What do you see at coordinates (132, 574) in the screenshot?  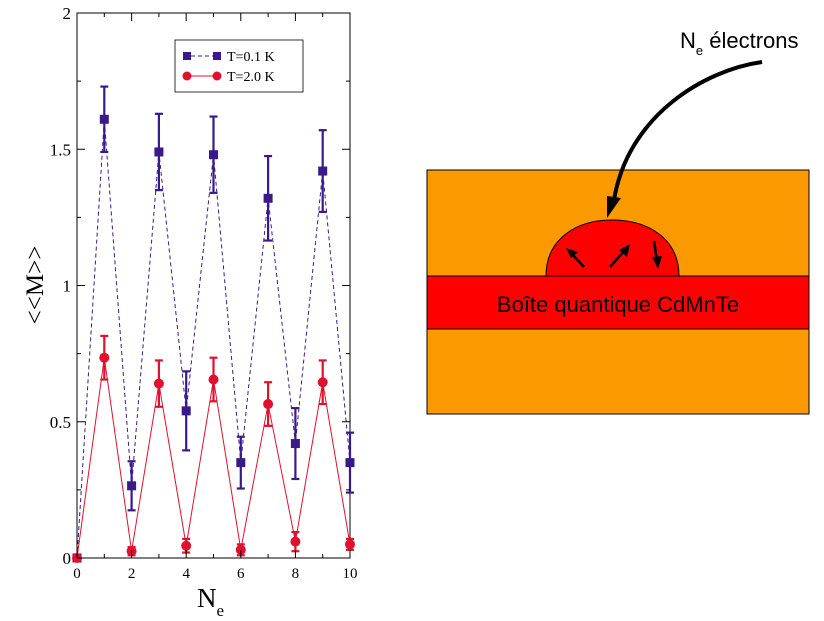 I see `x-tick-label: 2` at bounding box center [132, 574].